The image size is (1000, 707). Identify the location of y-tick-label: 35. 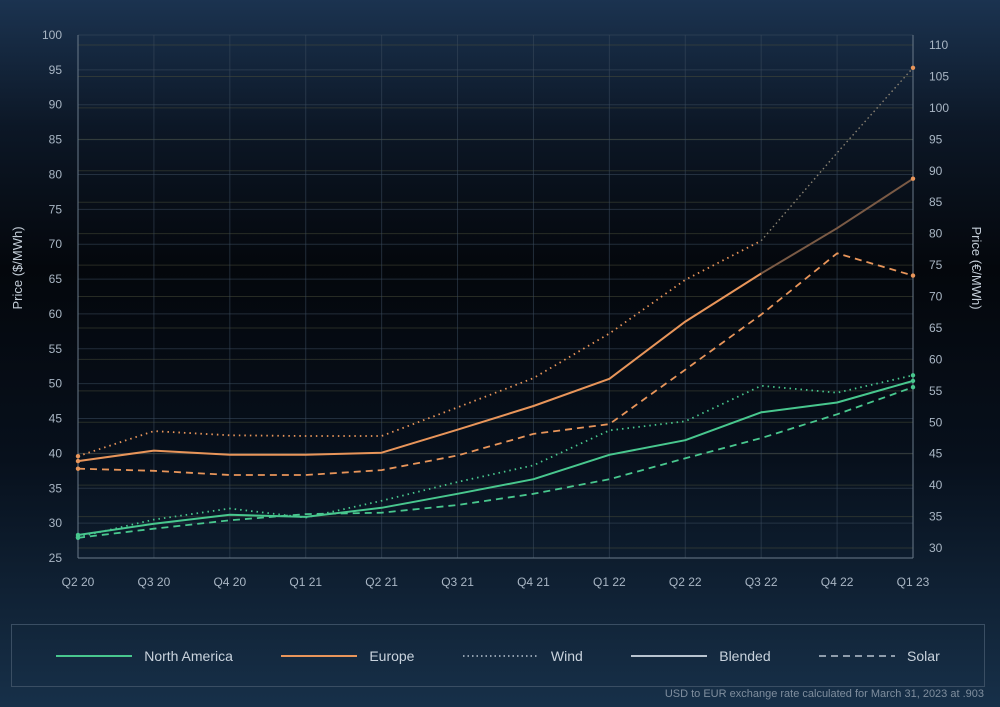
(56, 488).